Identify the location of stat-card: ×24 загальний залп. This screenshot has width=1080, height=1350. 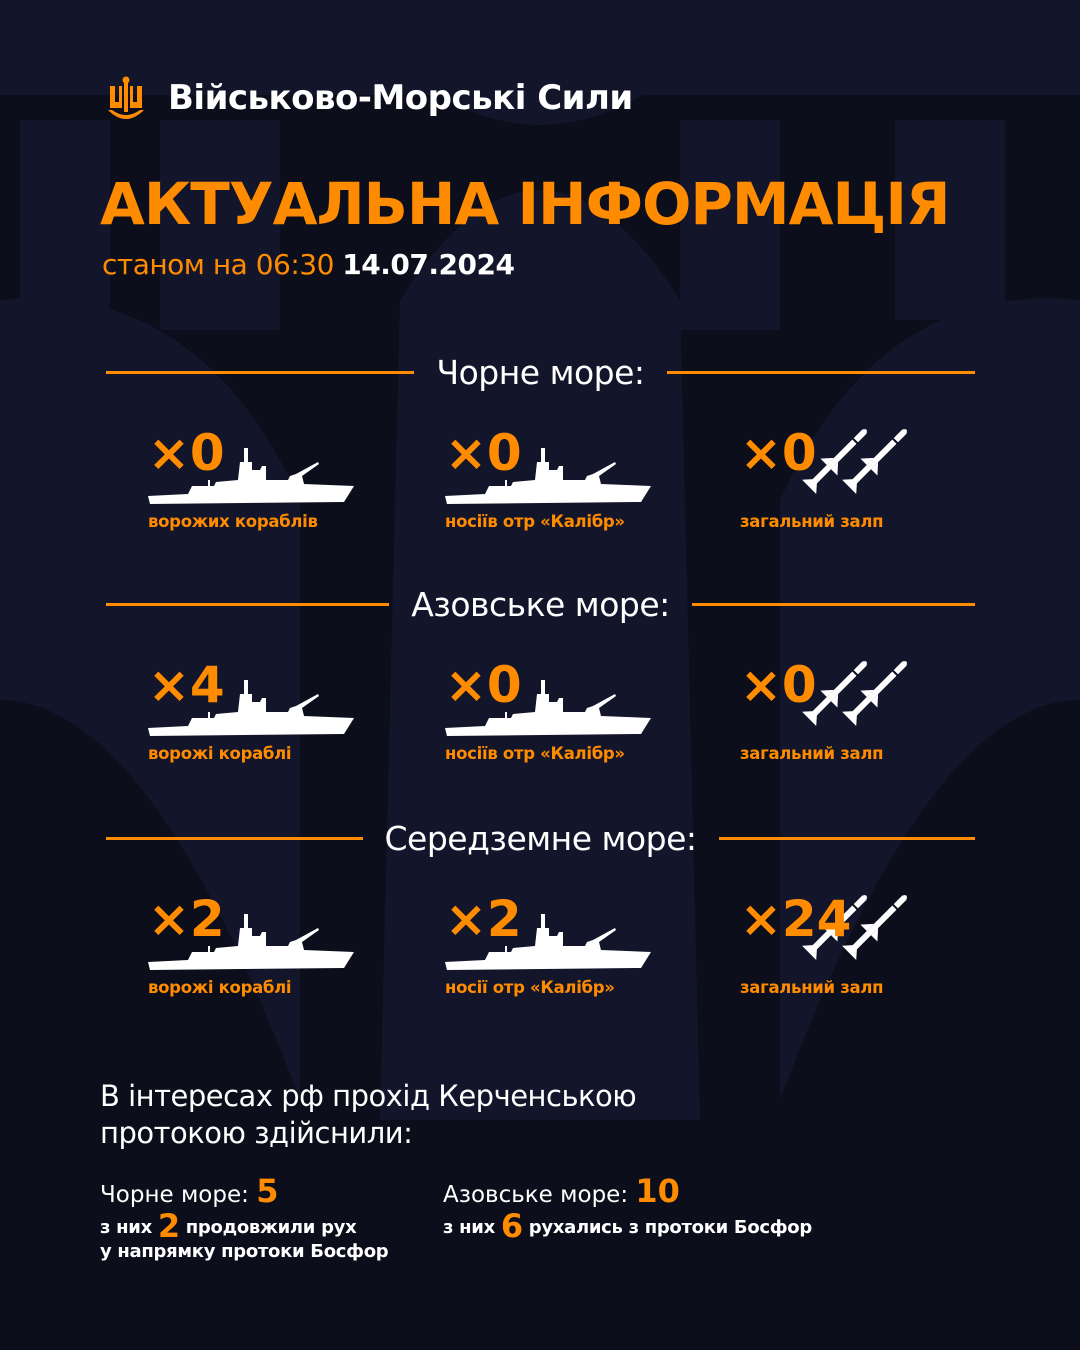
(860, 949).